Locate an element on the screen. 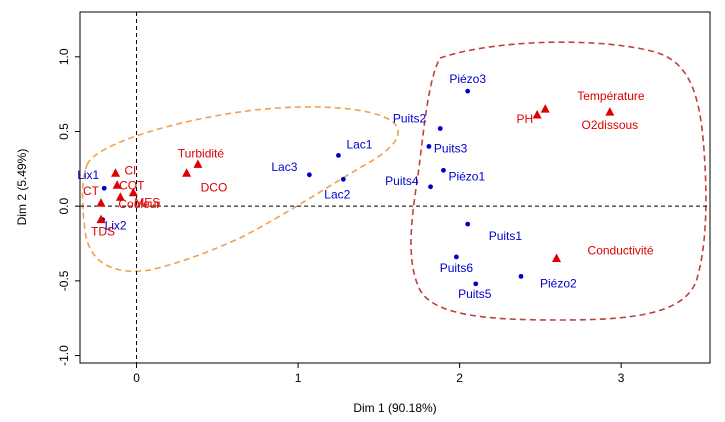 The height and width of the screenshot is (422, 725). point-label: Puits4 is located at coordinates (402, 181).